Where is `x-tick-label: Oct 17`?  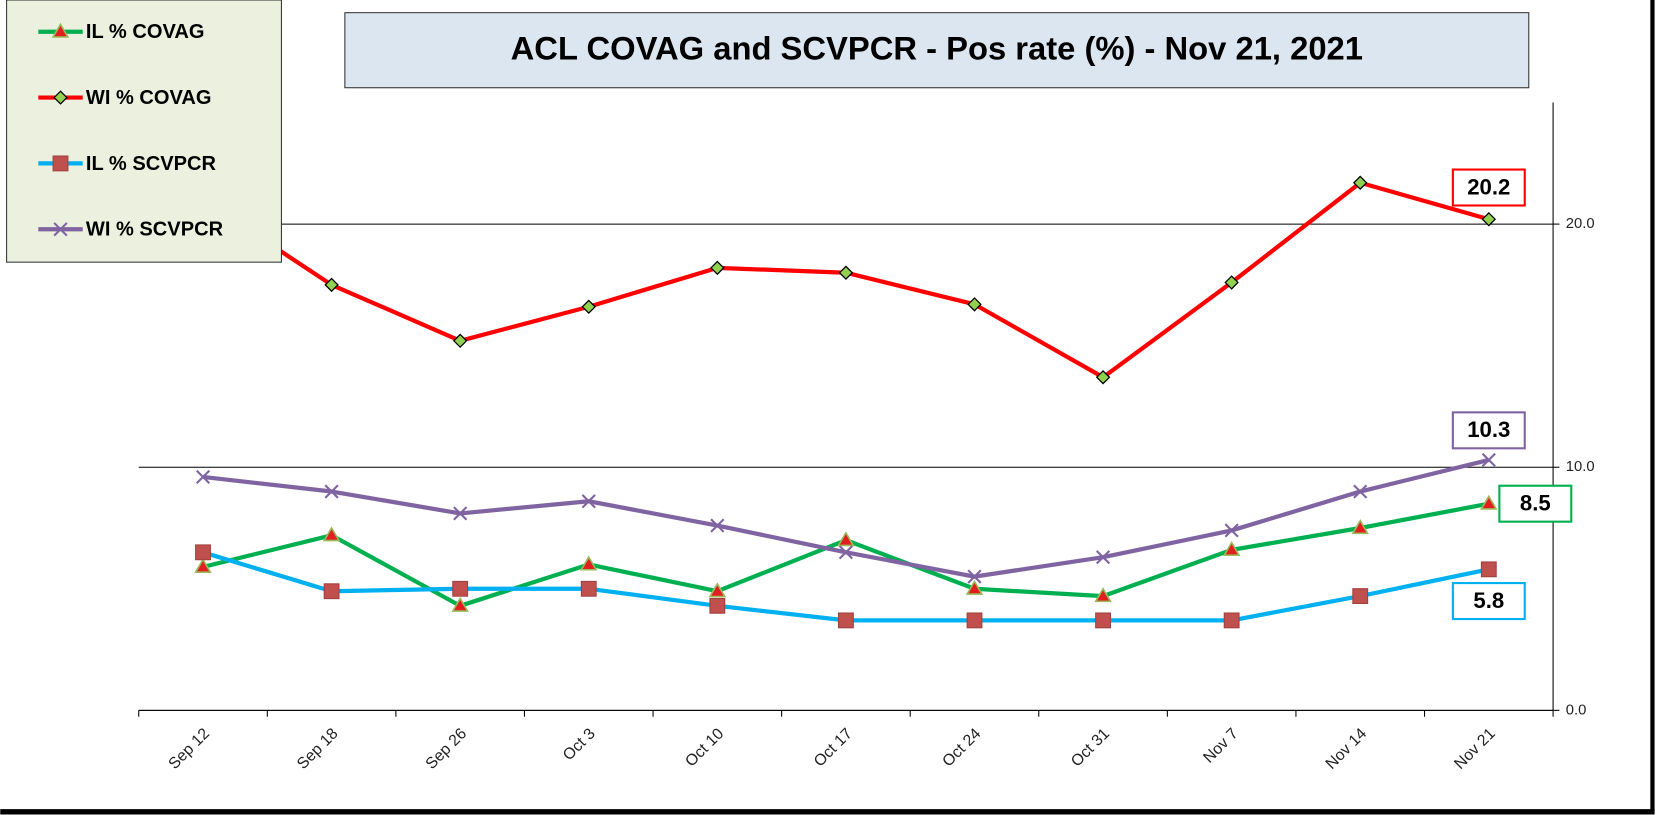 x-tick-label: Oct 17 is located at coordinates (833, 747).